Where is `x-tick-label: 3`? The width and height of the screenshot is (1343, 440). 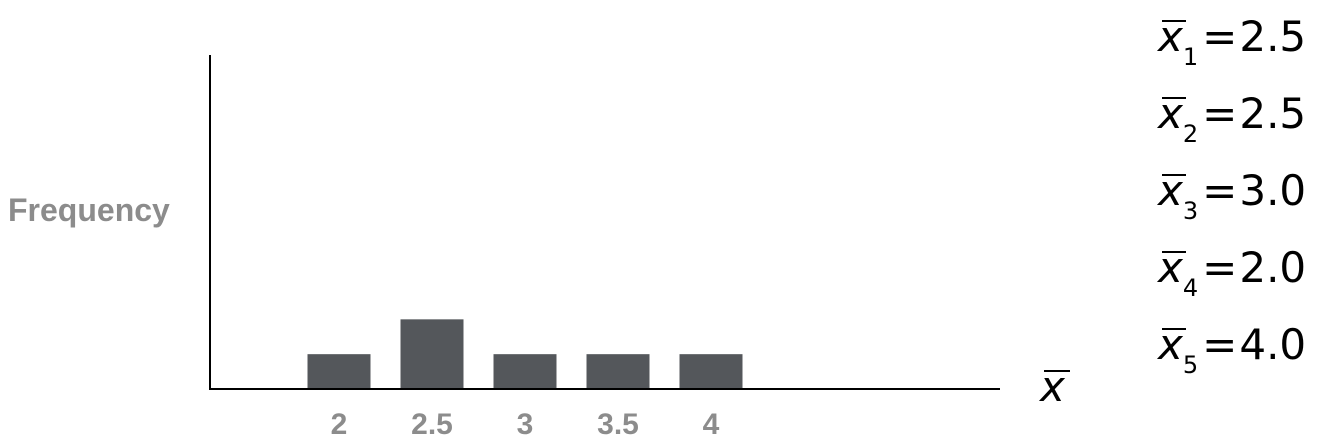
x-tick-label: 3 is located at coordinates (525, 424).